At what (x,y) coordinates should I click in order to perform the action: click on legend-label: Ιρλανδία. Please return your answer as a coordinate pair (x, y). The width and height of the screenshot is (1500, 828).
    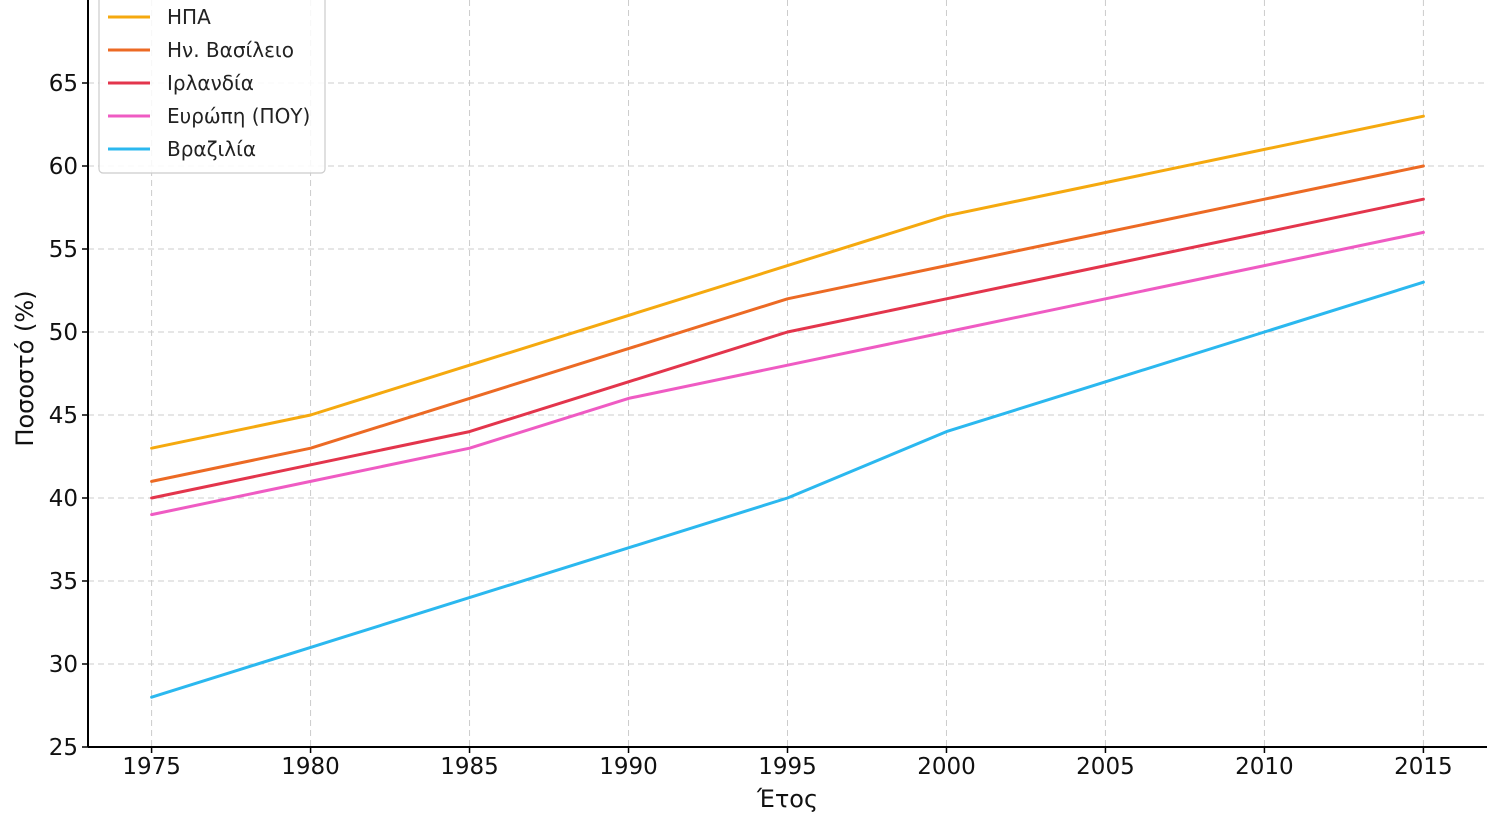
    Looking at the image, I should click on (210, 83).